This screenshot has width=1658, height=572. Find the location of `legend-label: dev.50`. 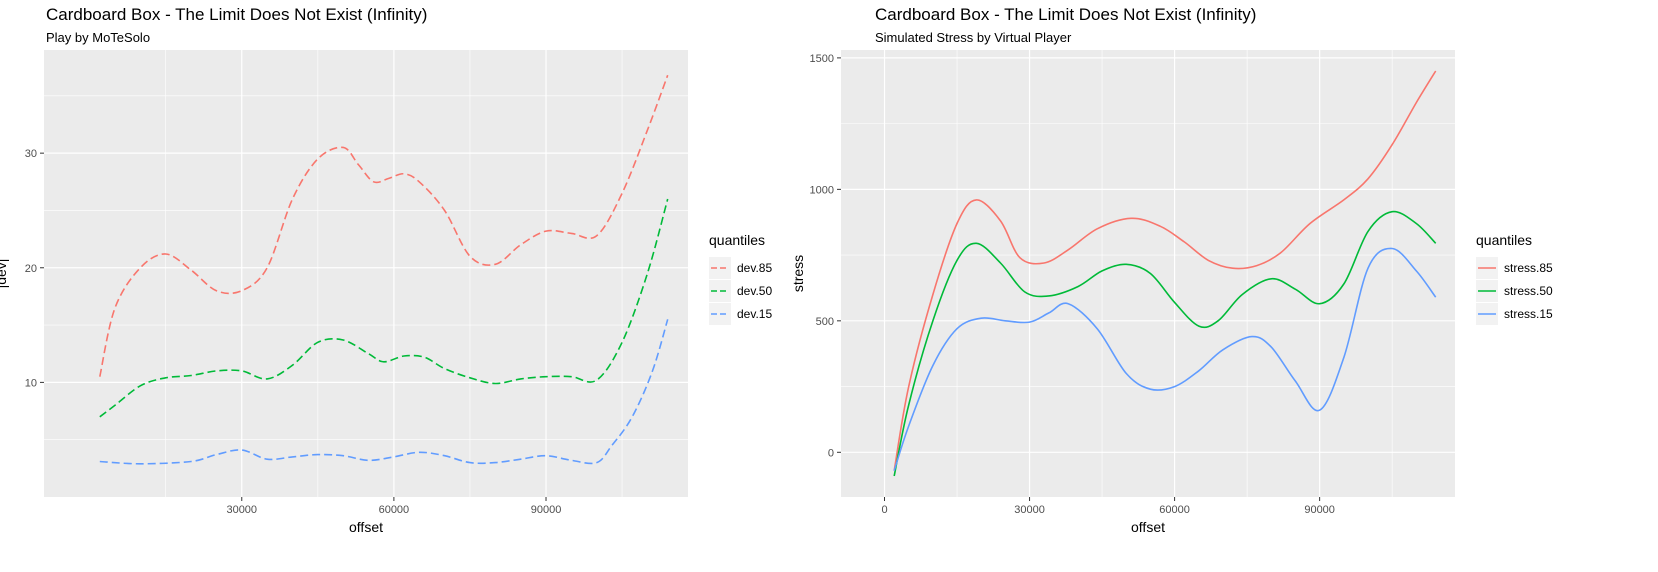

legend-label: dev.50 is located at coordinates (754, 291).